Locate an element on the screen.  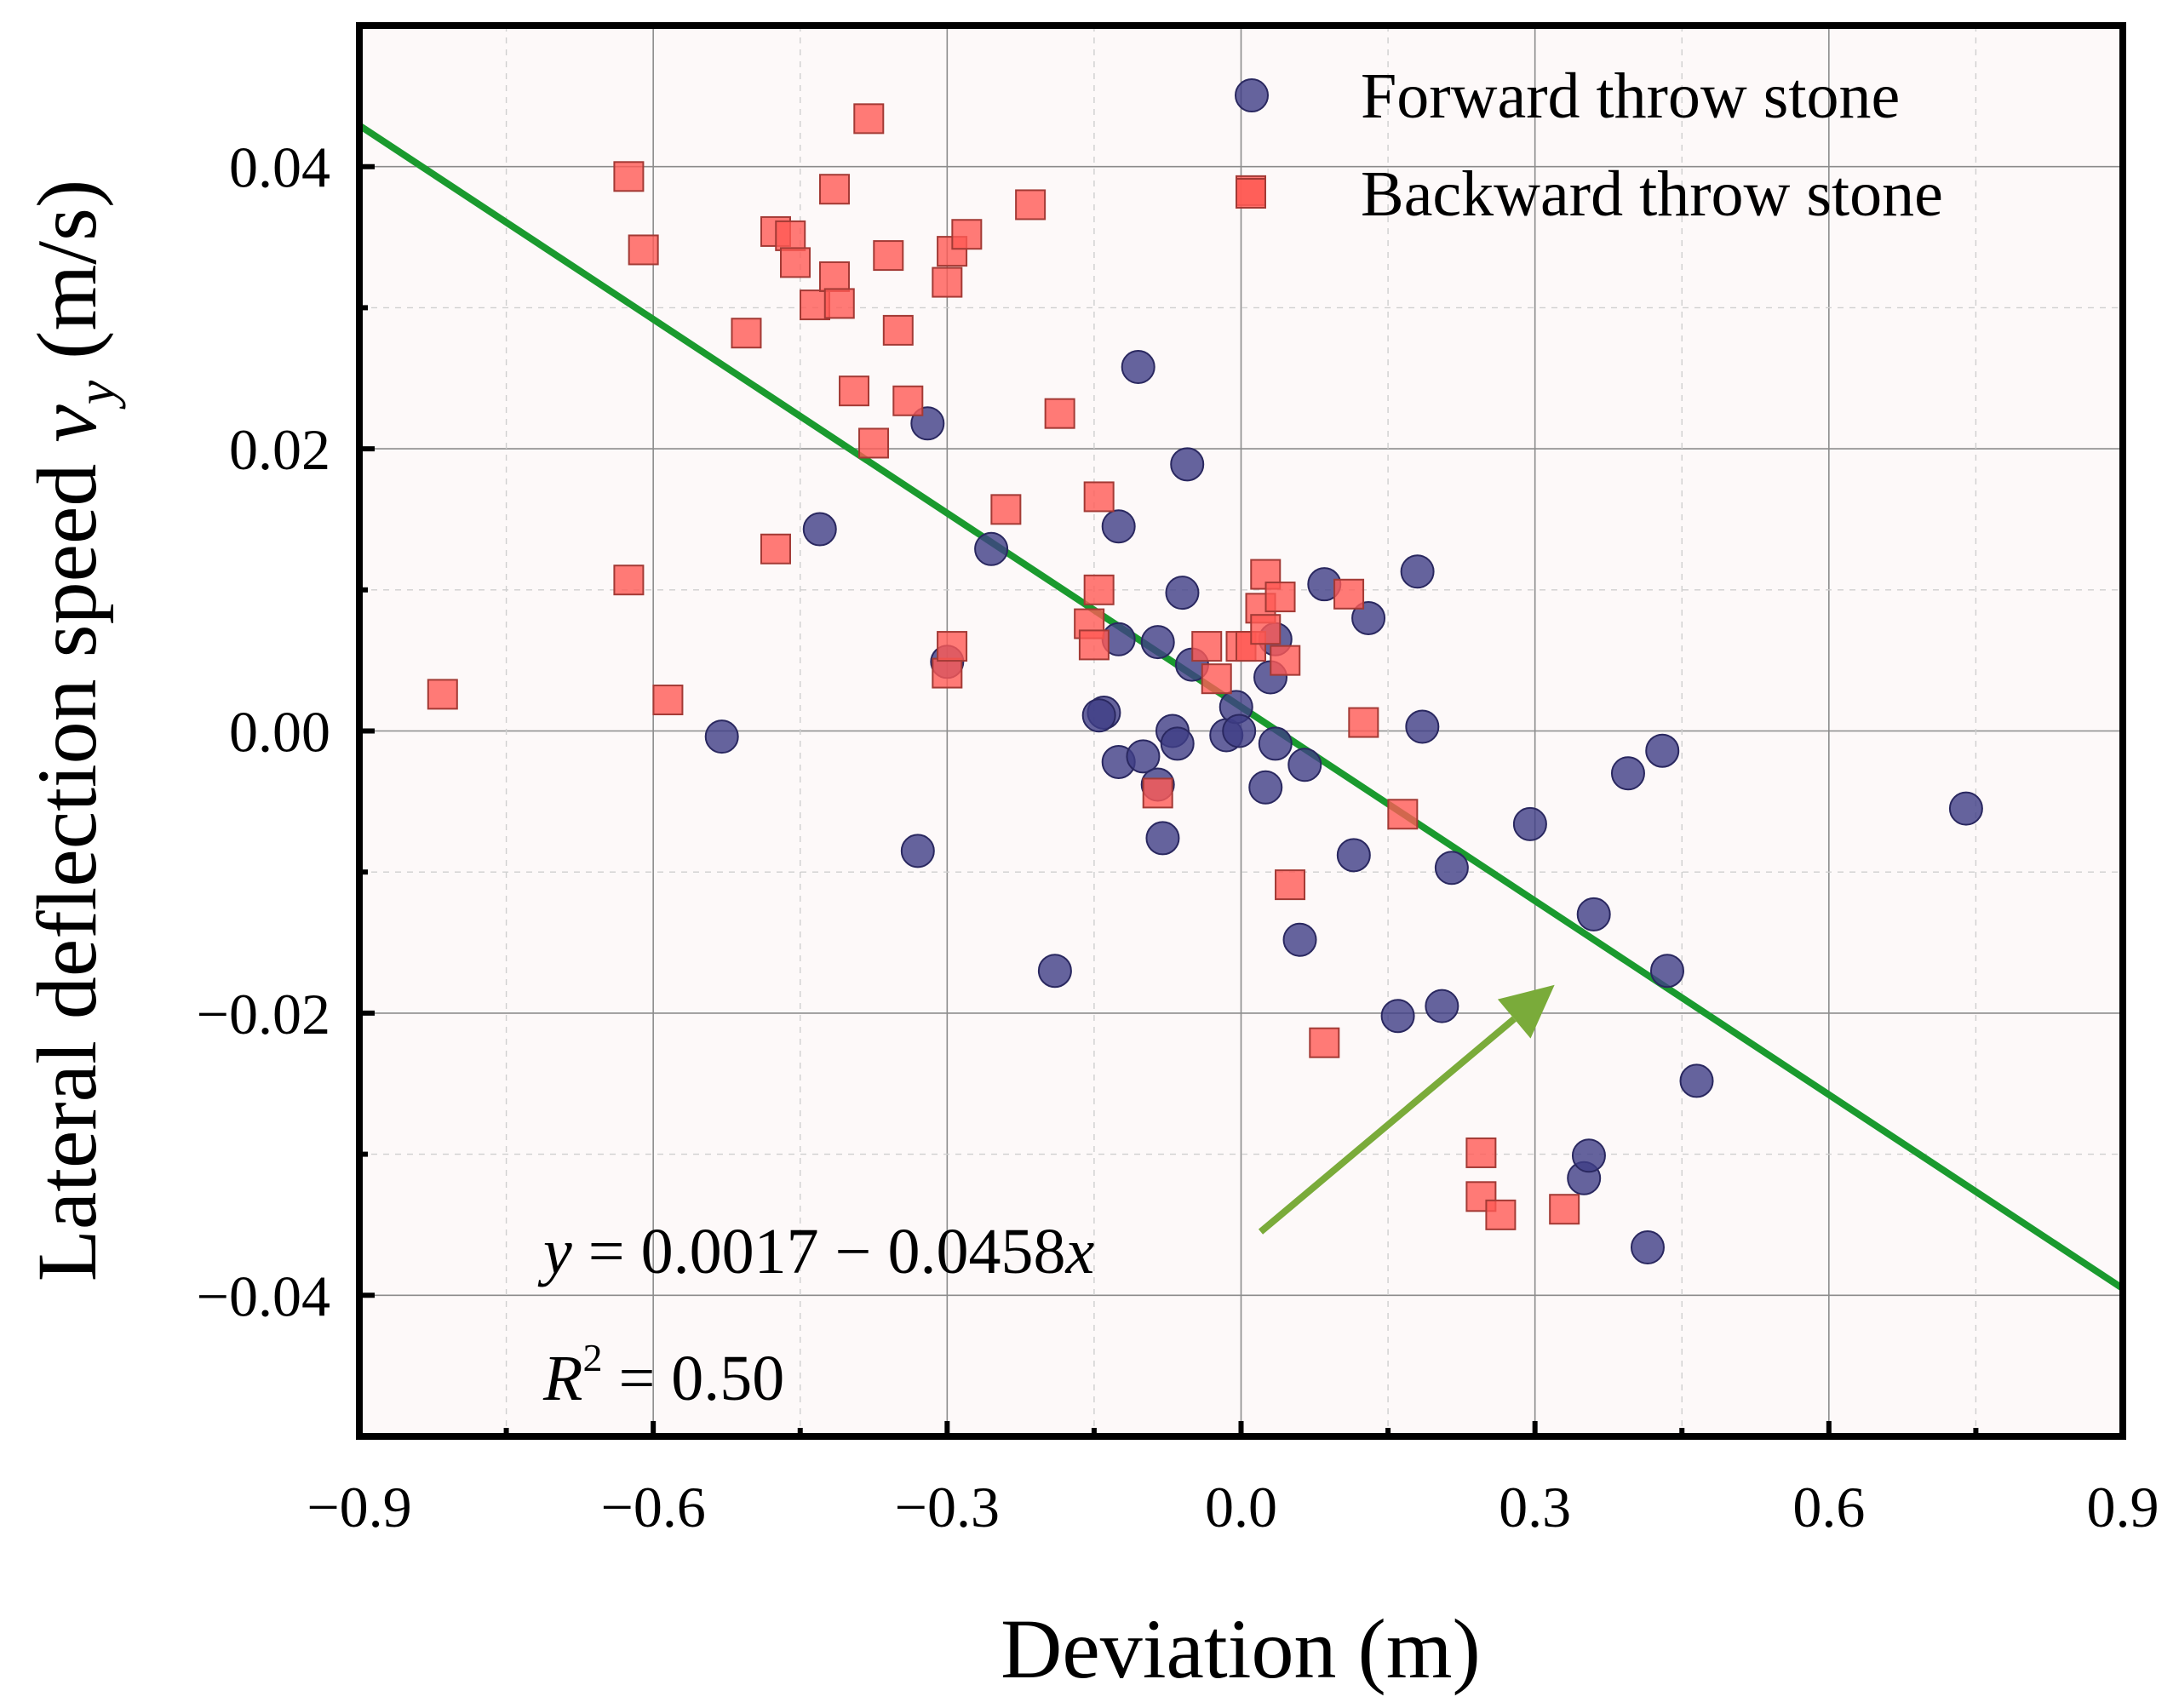
r-squared-label: R2 = 0.50 is located at coordinates (663, 1375).